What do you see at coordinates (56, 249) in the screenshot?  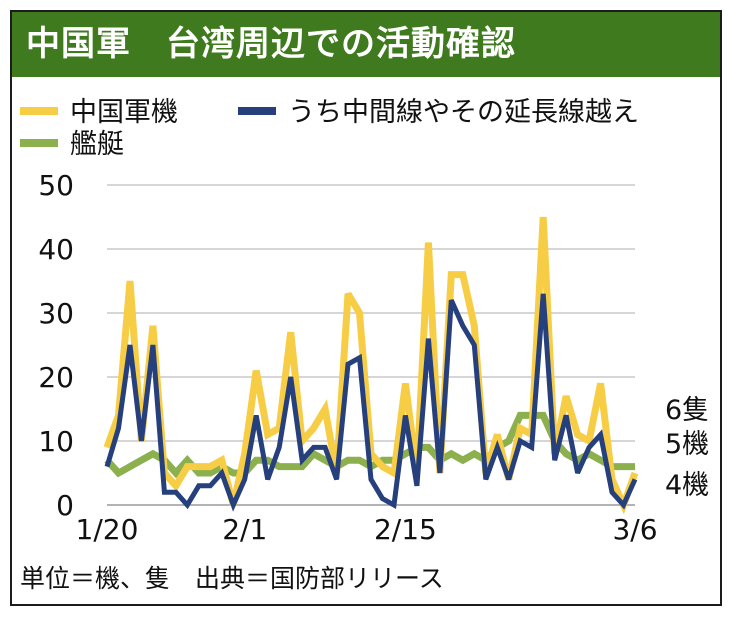 I see `y-tick-label: 40` at bounding box center [56, 249].